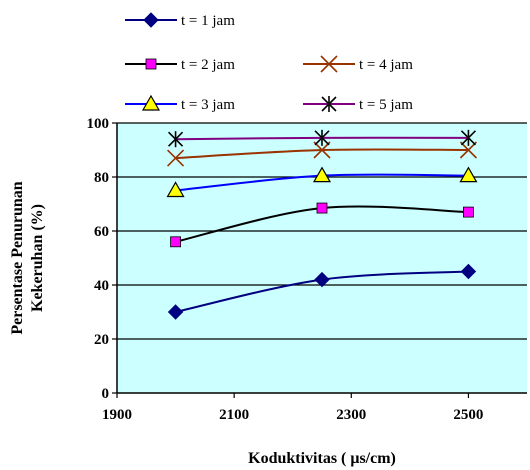 The height and width of the screenshot is (470, 530). Describe the element at coordinates (468, 415) in the screenshot. I see `x-tick-label-2500: 2500` at that location.